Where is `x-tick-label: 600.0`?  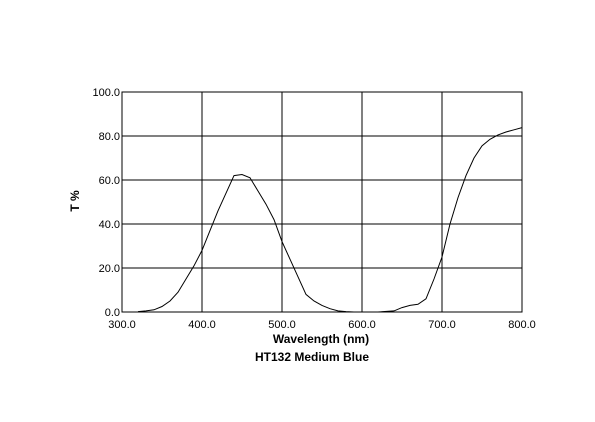
x-tick-label: 600.0 is located at coordinates (362, 325).